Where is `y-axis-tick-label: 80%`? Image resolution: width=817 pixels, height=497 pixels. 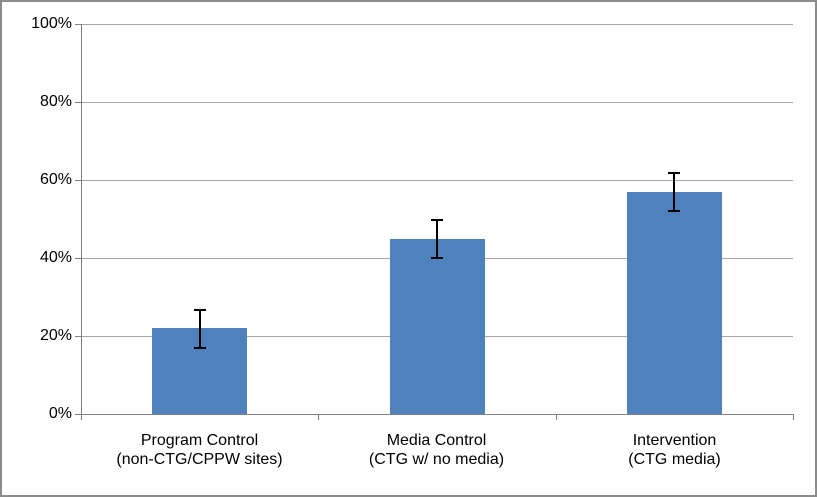 y-axis-tick-label: 80% is located at coordinates (55, 101).